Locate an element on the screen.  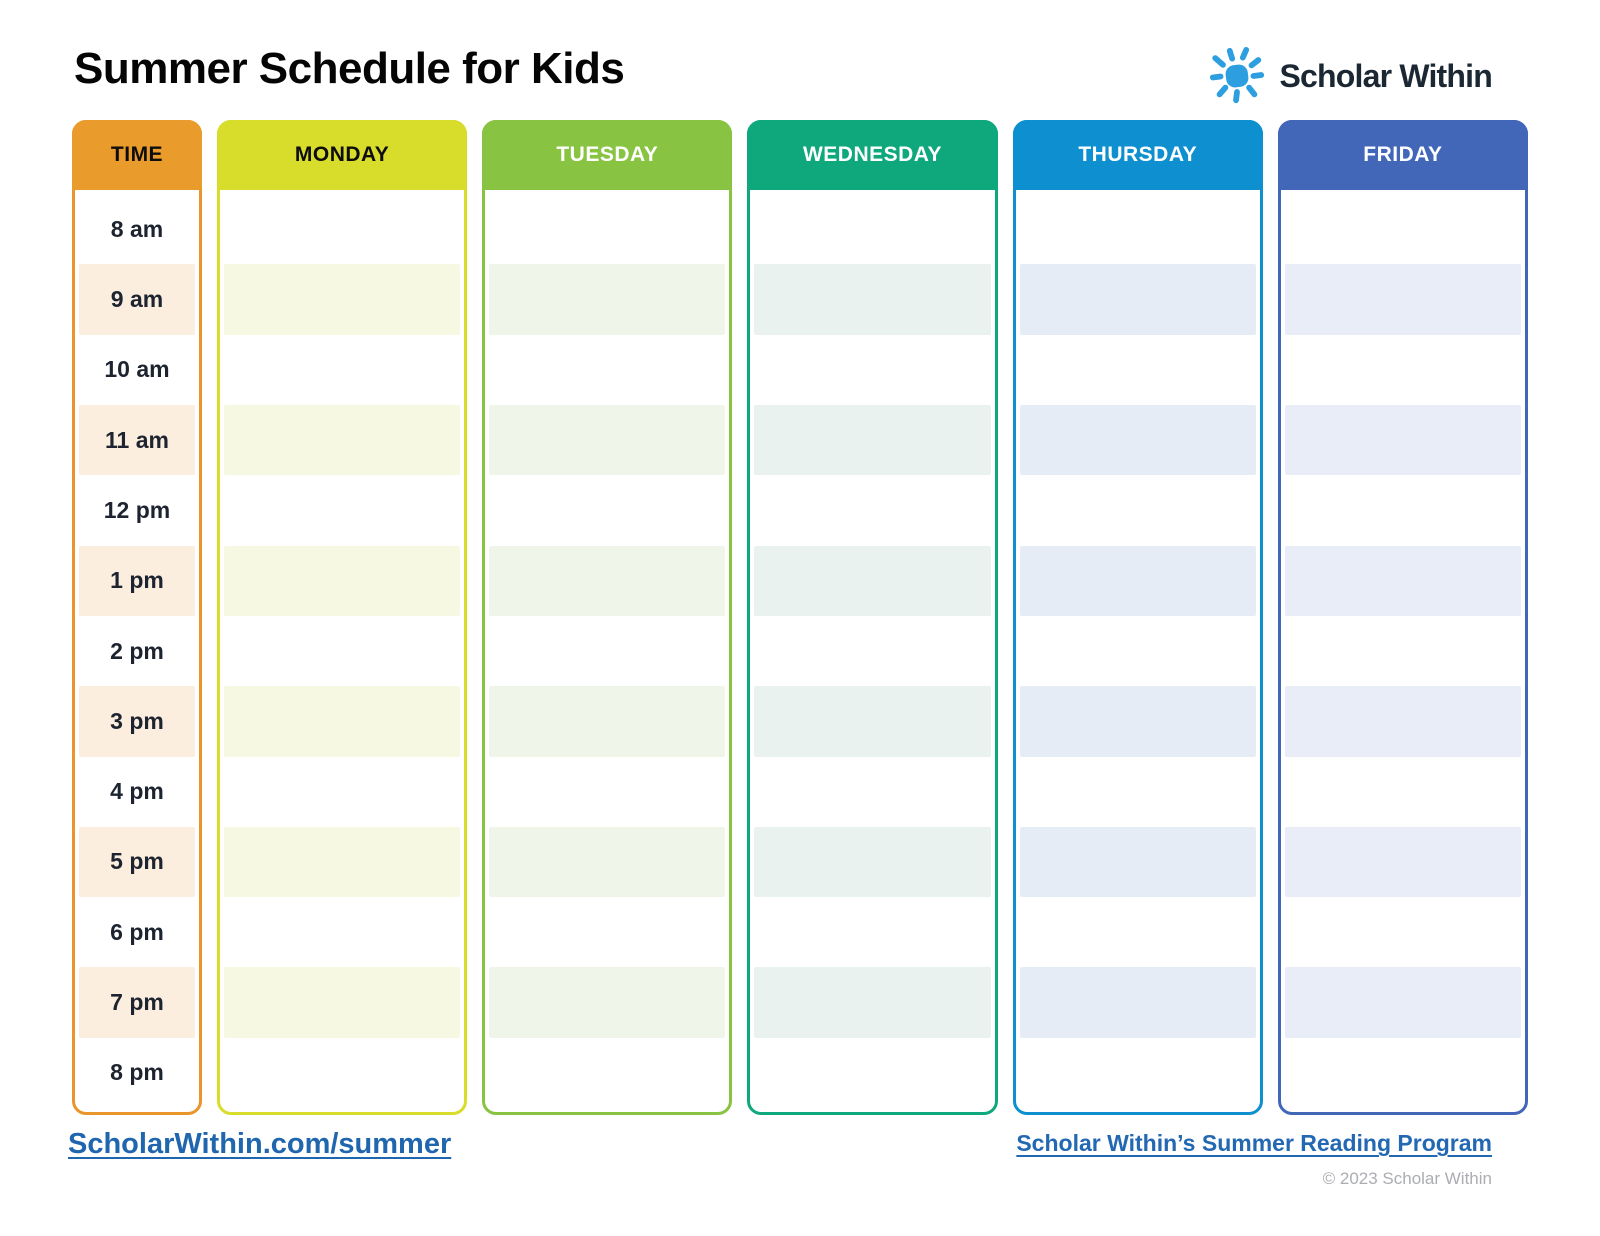
day-column-friday: FRIDAY is located at coordinates (1403, 617).